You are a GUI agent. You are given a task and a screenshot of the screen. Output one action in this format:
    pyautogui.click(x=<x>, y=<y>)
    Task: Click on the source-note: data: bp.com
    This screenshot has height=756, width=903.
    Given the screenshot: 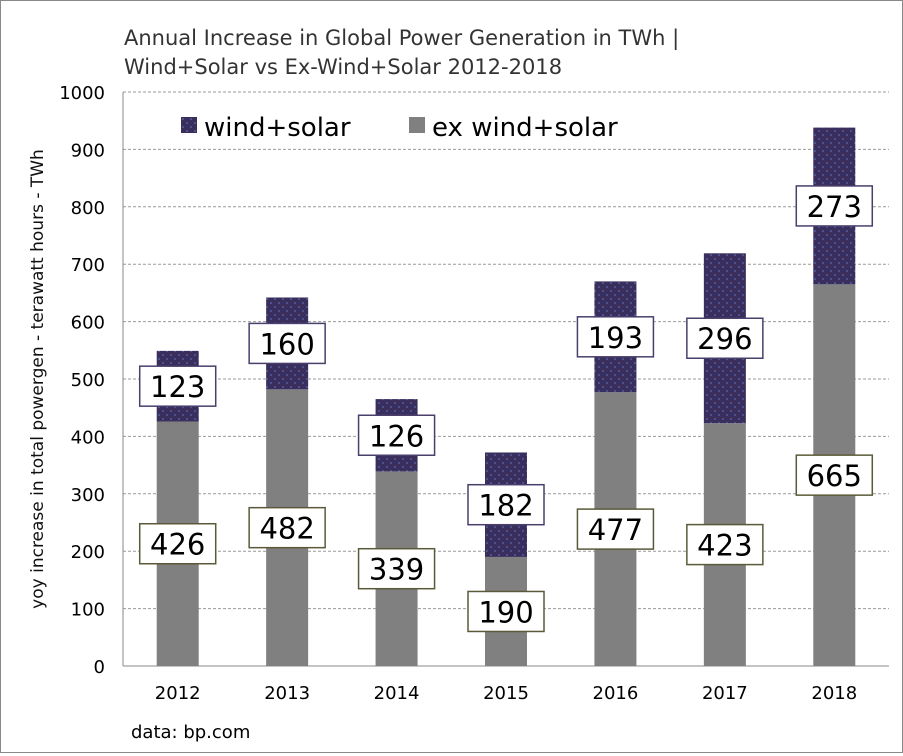 What is the action you would take?
    pyautogui.click(x=190, y=732)
    